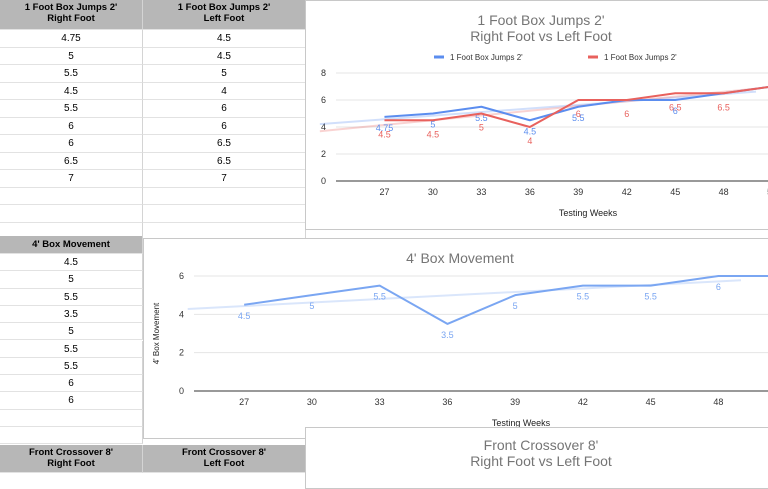 This screenshot has width=768, height=489. Describe the element at coordinates (588, 213) in the screenshot. I see `x-axis-title: Testing Weeks` at that location.